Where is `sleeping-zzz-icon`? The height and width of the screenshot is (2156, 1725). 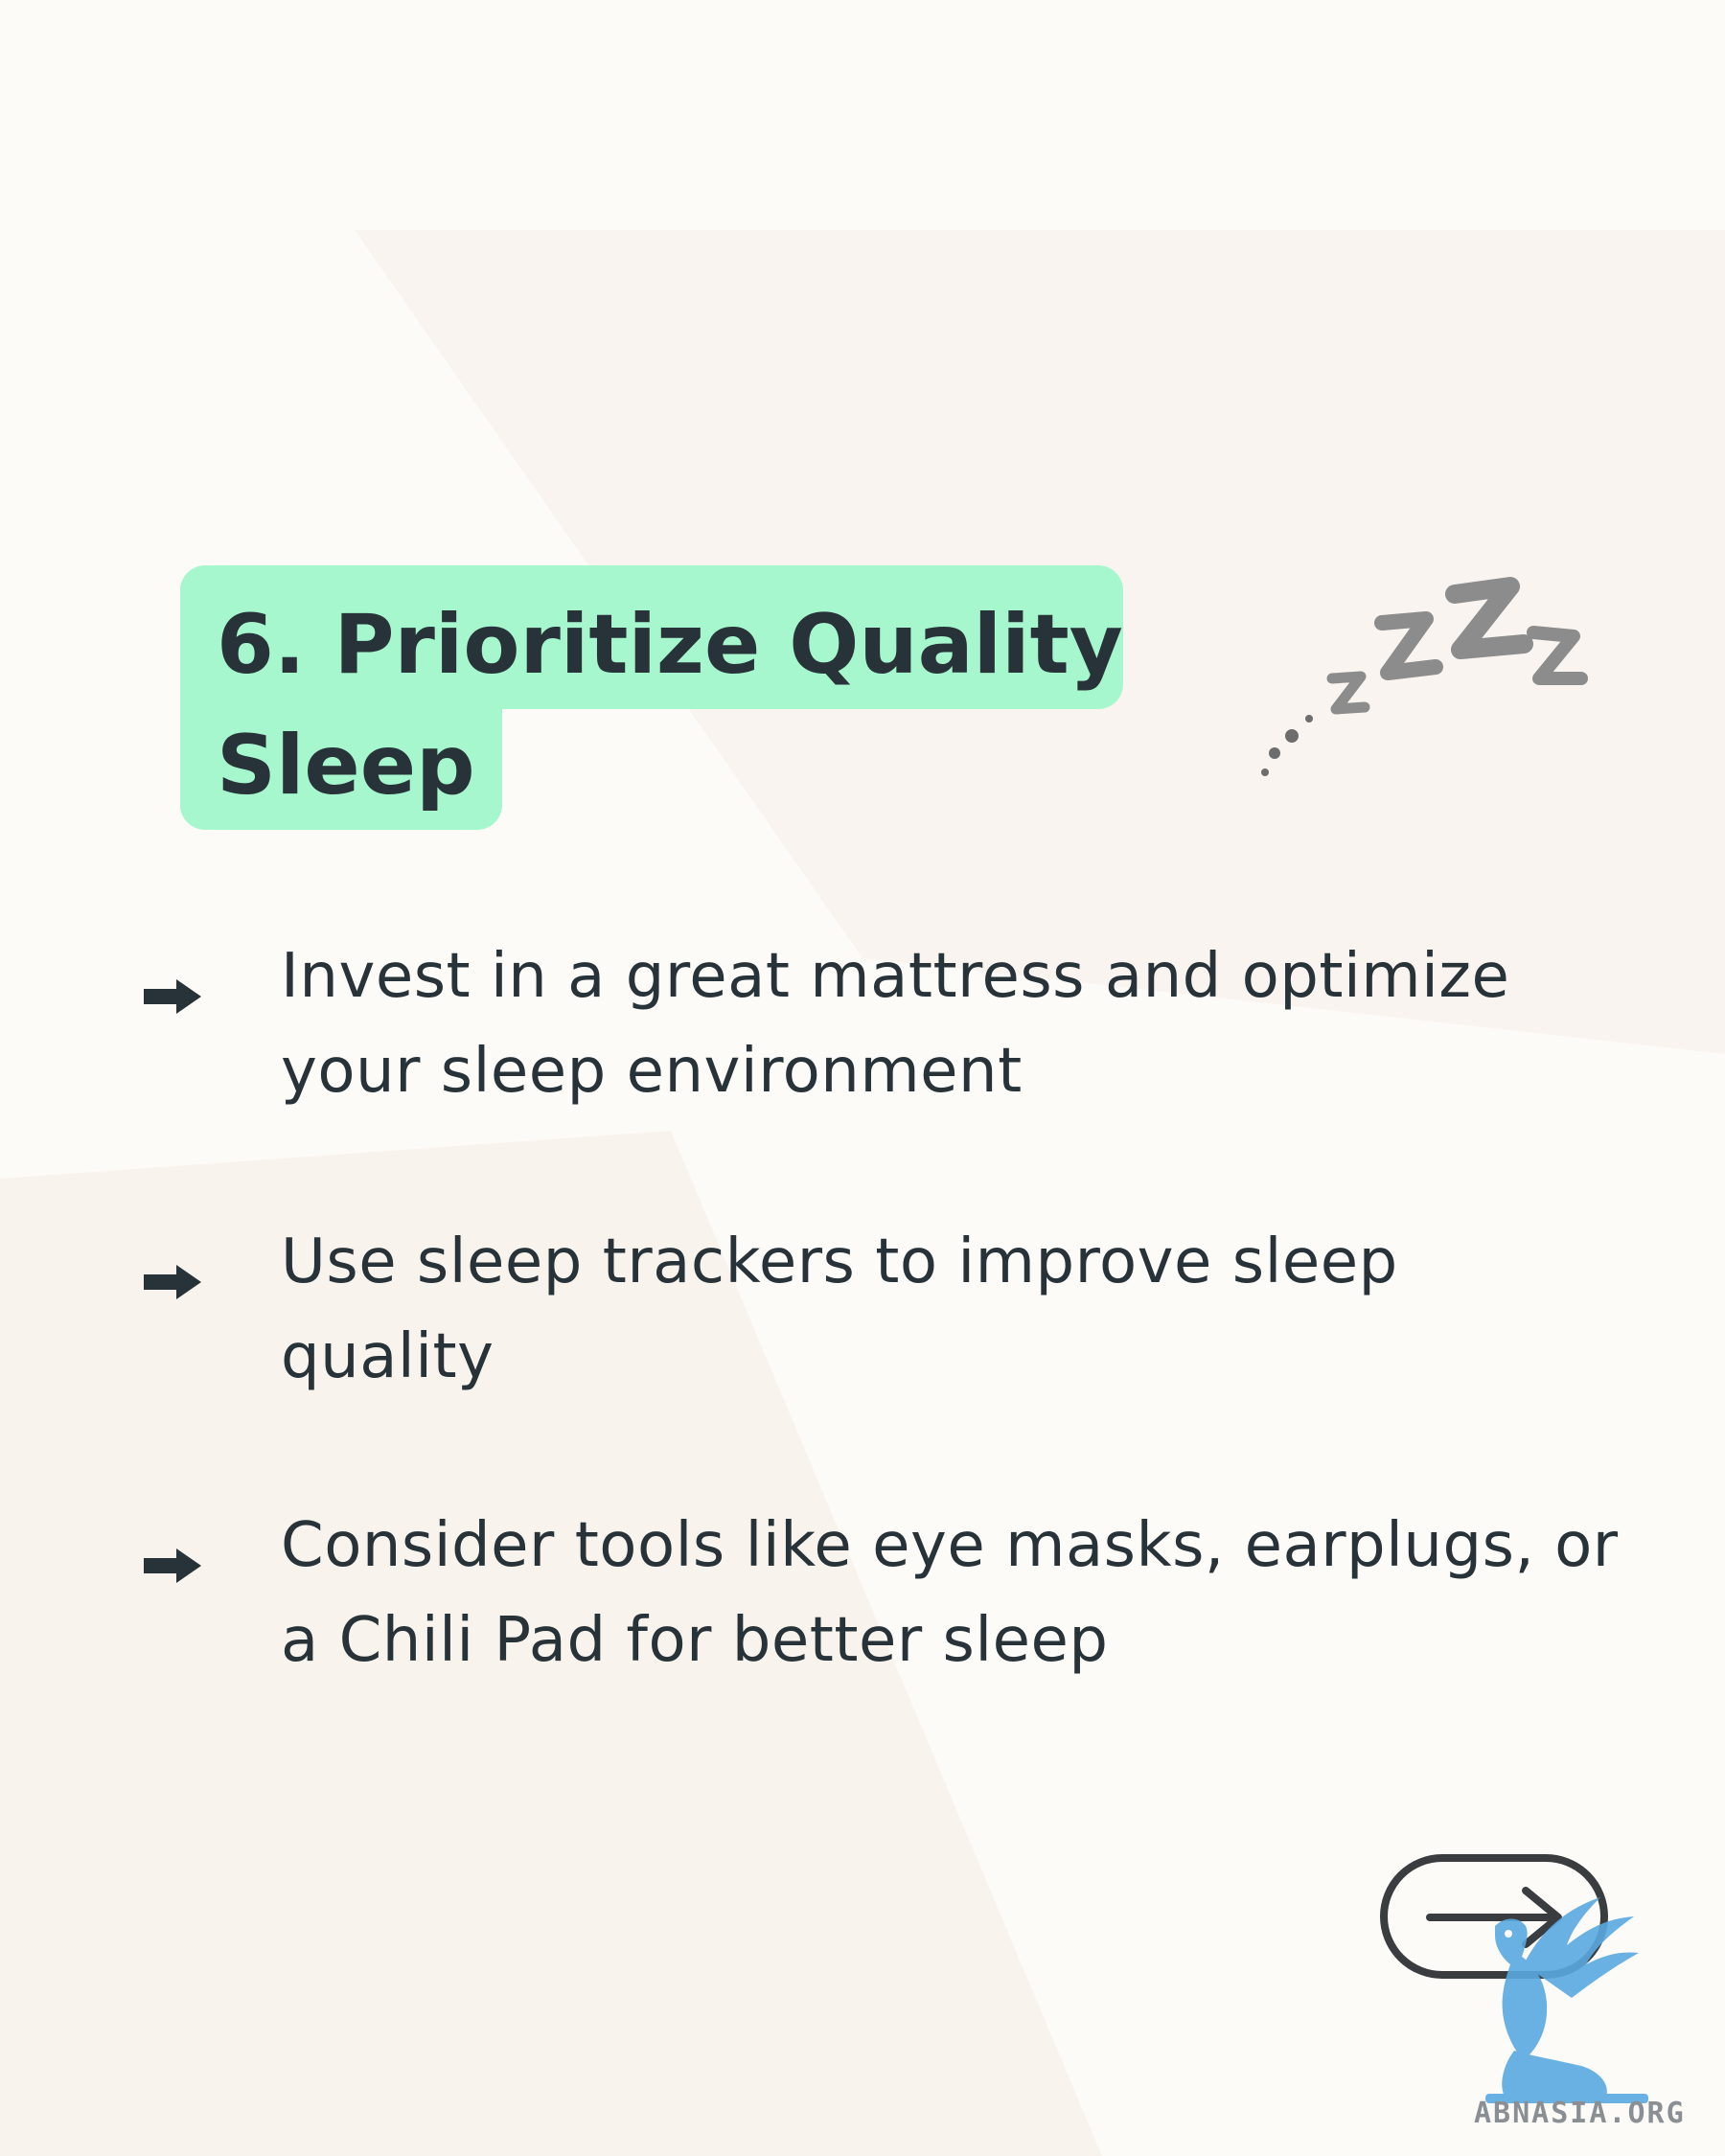
sleeping-zzz-icon is located at coordinates (1424, 676).